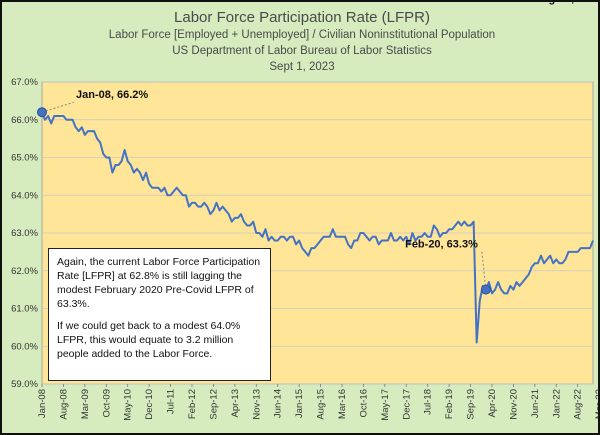  Describe the element at coordinates (42, 403) in the screenshot. I see `x-tick-label: Jan-08` at that location.